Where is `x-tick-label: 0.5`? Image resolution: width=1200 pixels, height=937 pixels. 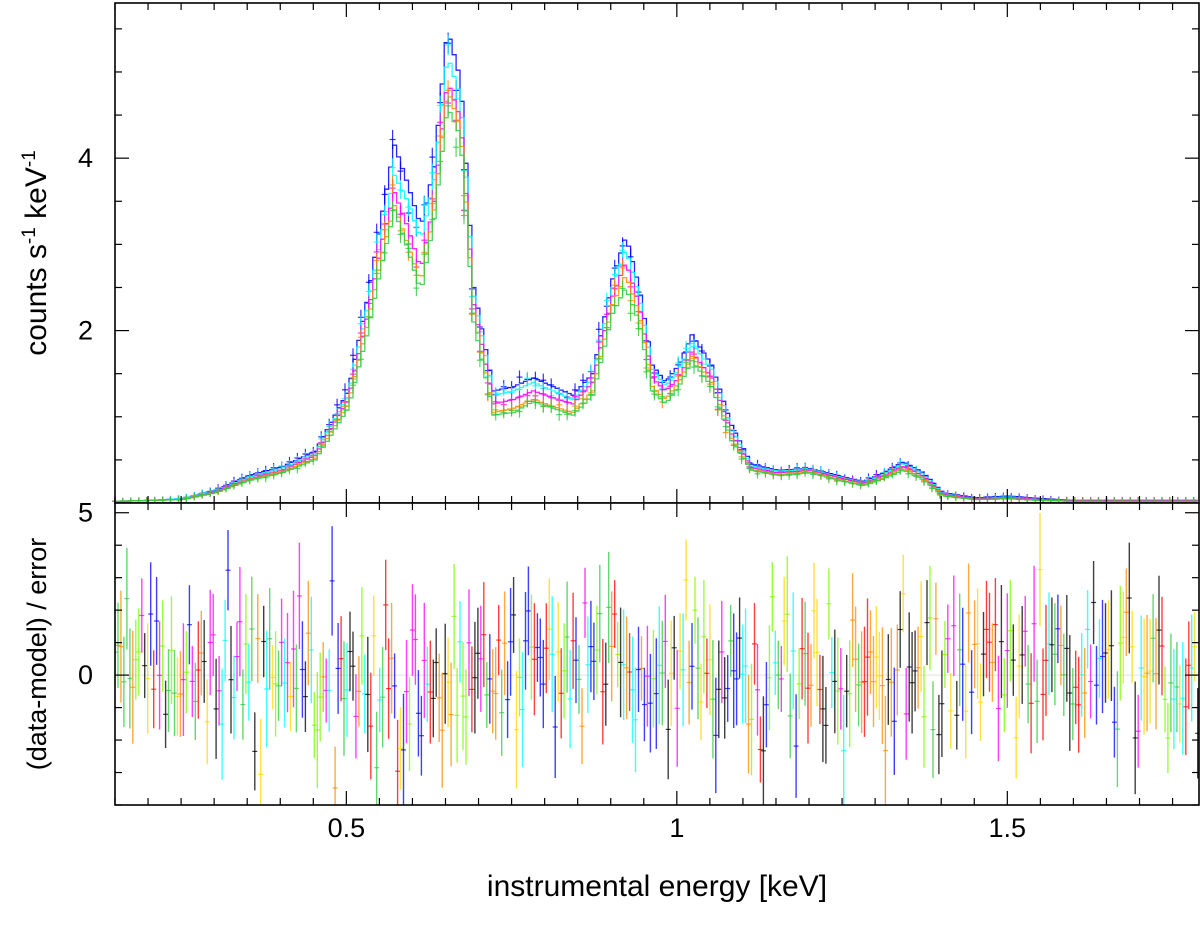 x-tick-label: 0.5 is located at coordinates (347, 828).